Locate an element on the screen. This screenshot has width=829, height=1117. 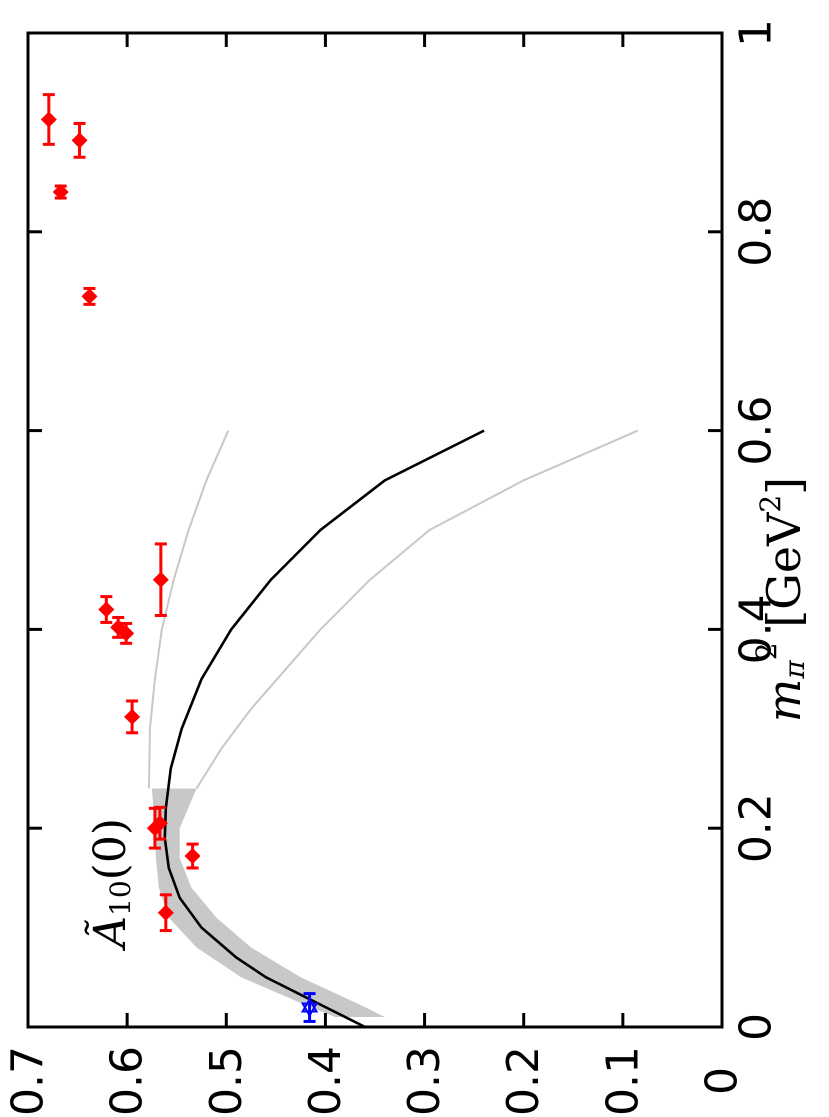
x-tick-label: 0.4 is located at coordinates (756, 629).